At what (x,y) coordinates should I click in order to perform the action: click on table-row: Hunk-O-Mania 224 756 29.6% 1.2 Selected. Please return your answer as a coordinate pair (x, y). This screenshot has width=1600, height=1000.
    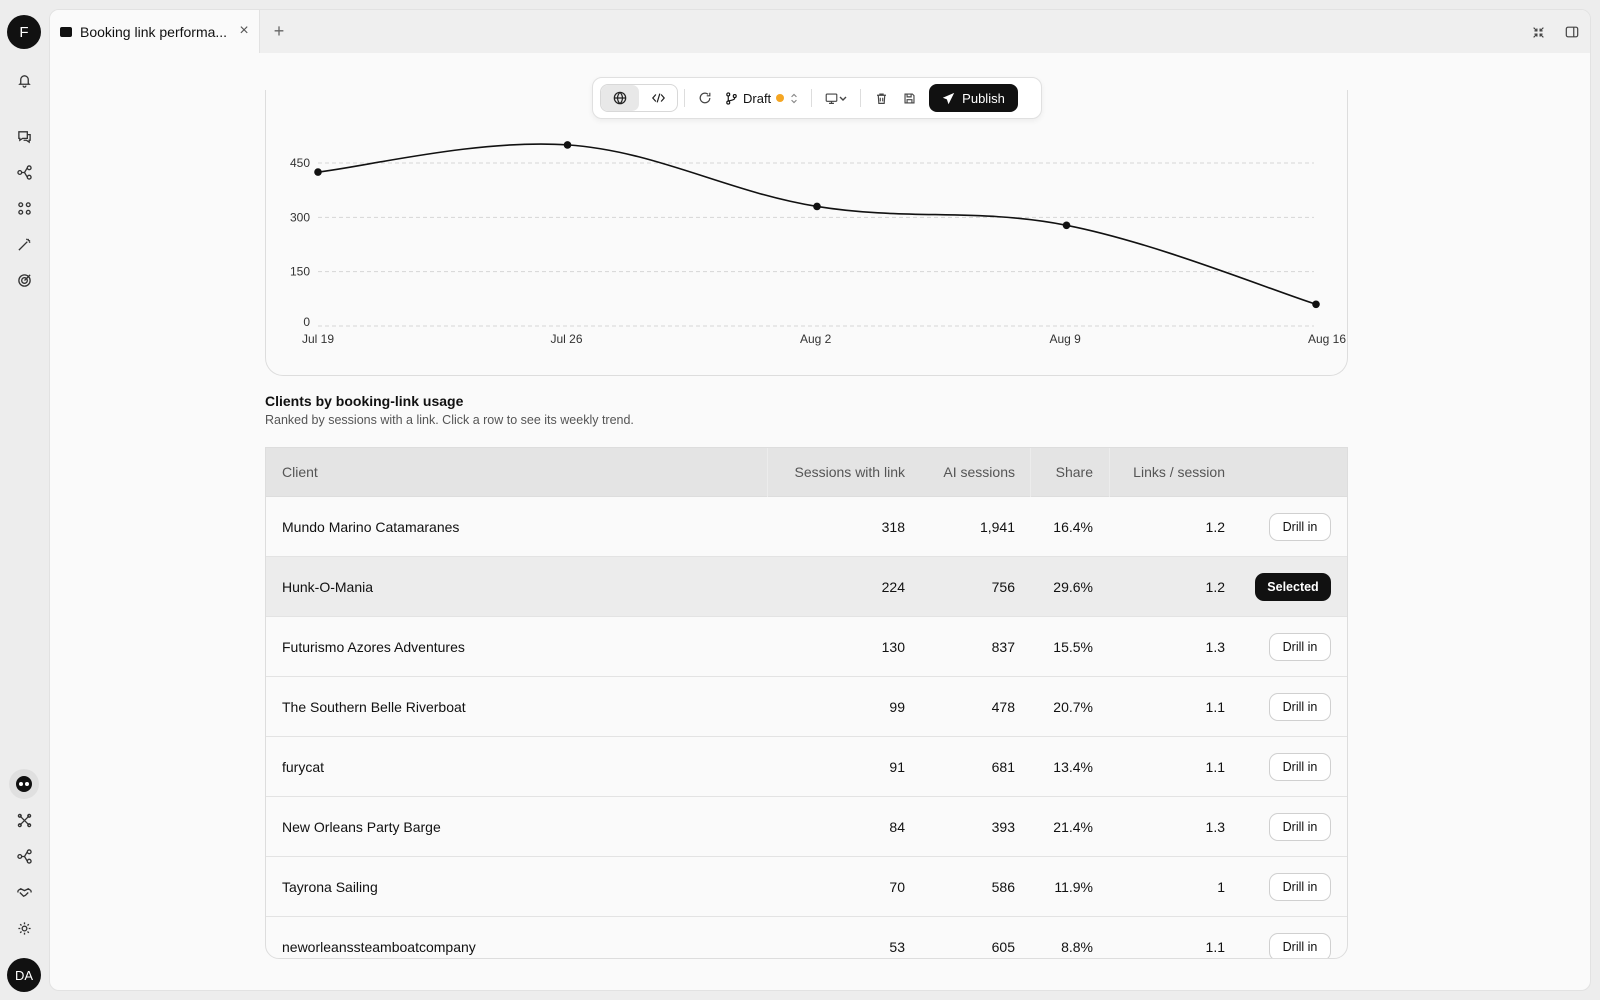
    Looking at the image, I should click on (806, 587).